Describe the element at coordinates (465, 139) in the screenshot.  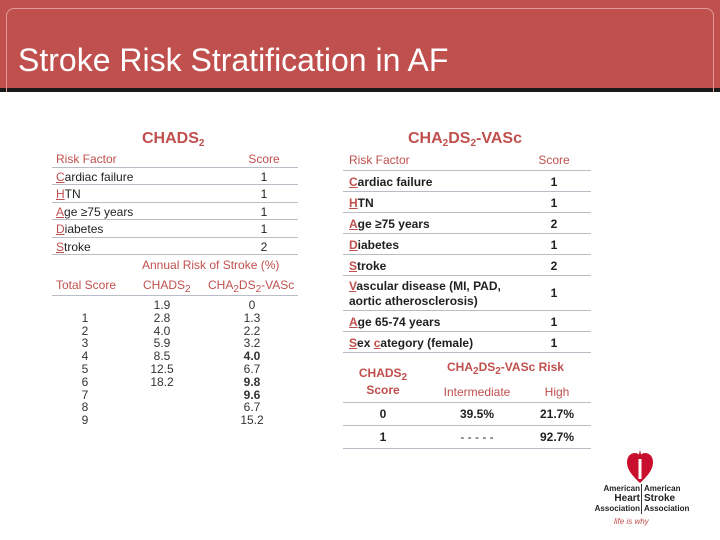
I see `vasc-title: CHA2DS2-VASc` at that location.